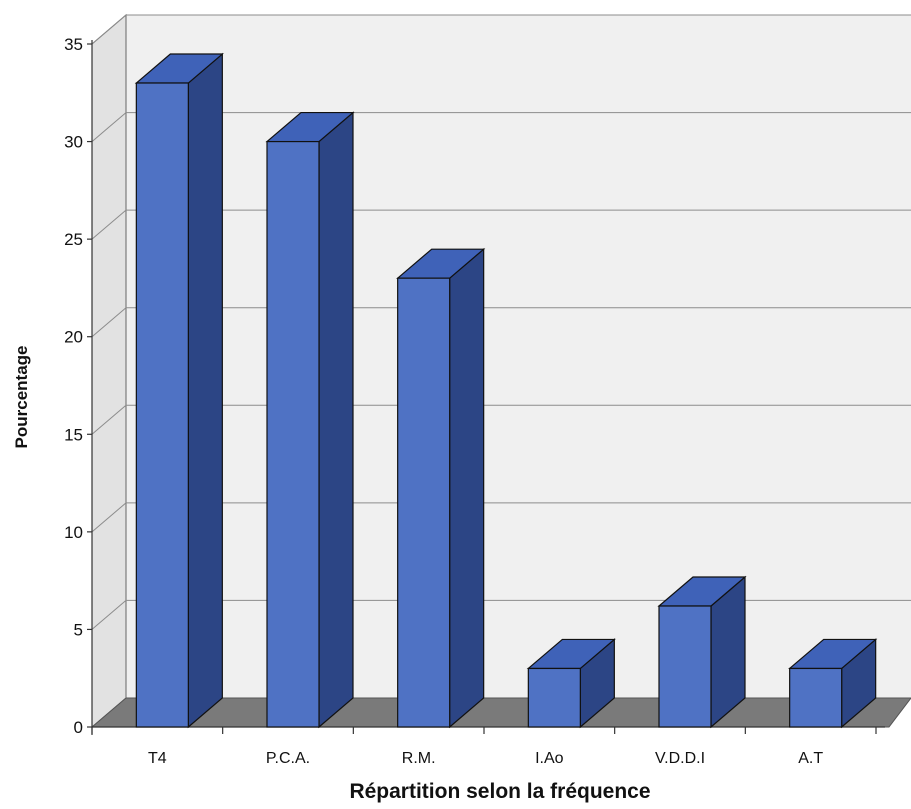 This screenshot has width=911, height=809. I want to click on y-tick-label: 10, so click(73, 532).